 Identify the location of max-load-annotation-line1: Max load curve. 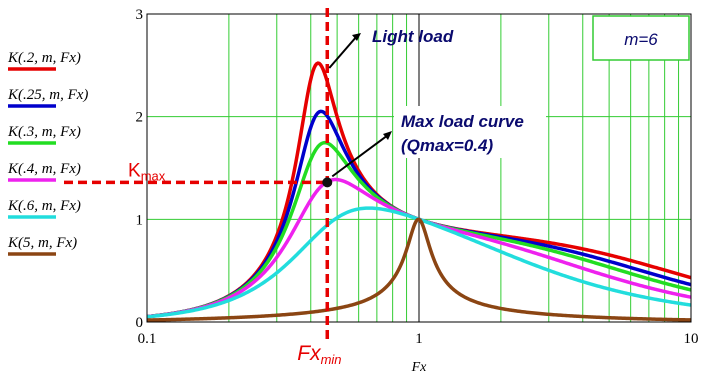
(462, 121).